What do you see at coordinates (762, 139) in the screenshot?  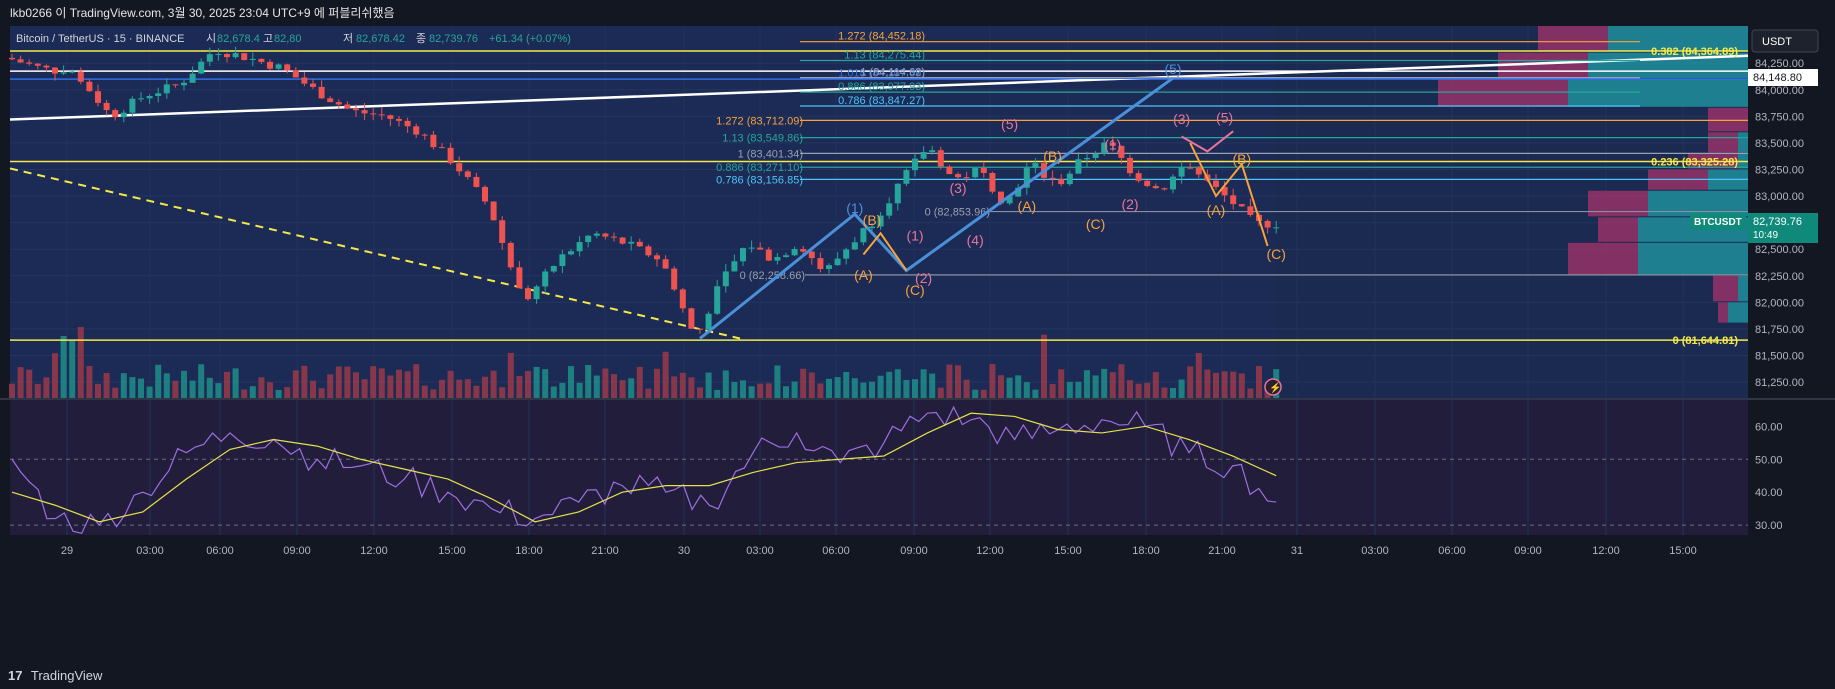 I see `fib-b-label: 1.13 (83,549.86)` at bounding box center [762, 139].